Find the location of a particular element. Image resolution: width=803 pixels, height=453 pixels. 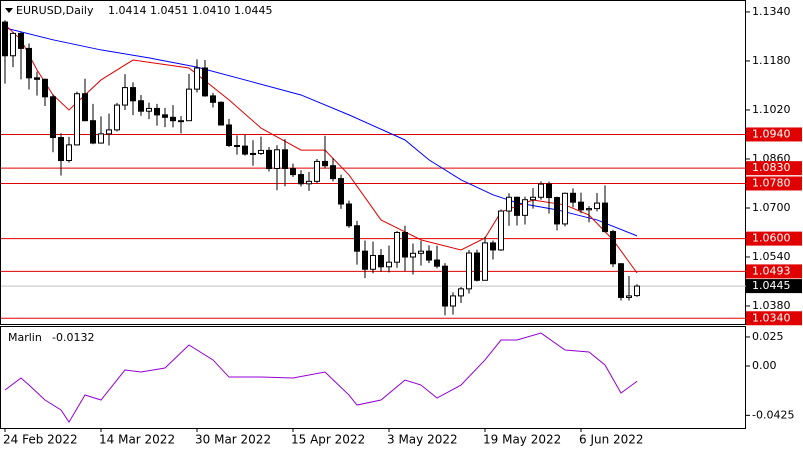

y-tick-label: 1.1180 is located at coordinates (771, 60).